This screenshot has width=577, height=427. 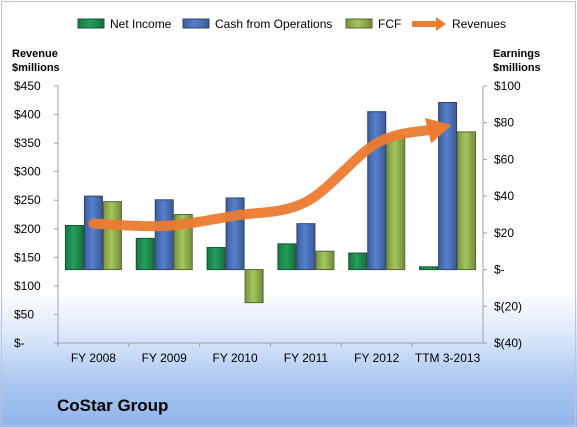 What do you see at coordinates (19, 343) in the screenshot?
I see `left-tick-label: $-` at bounding box center [19, 343].